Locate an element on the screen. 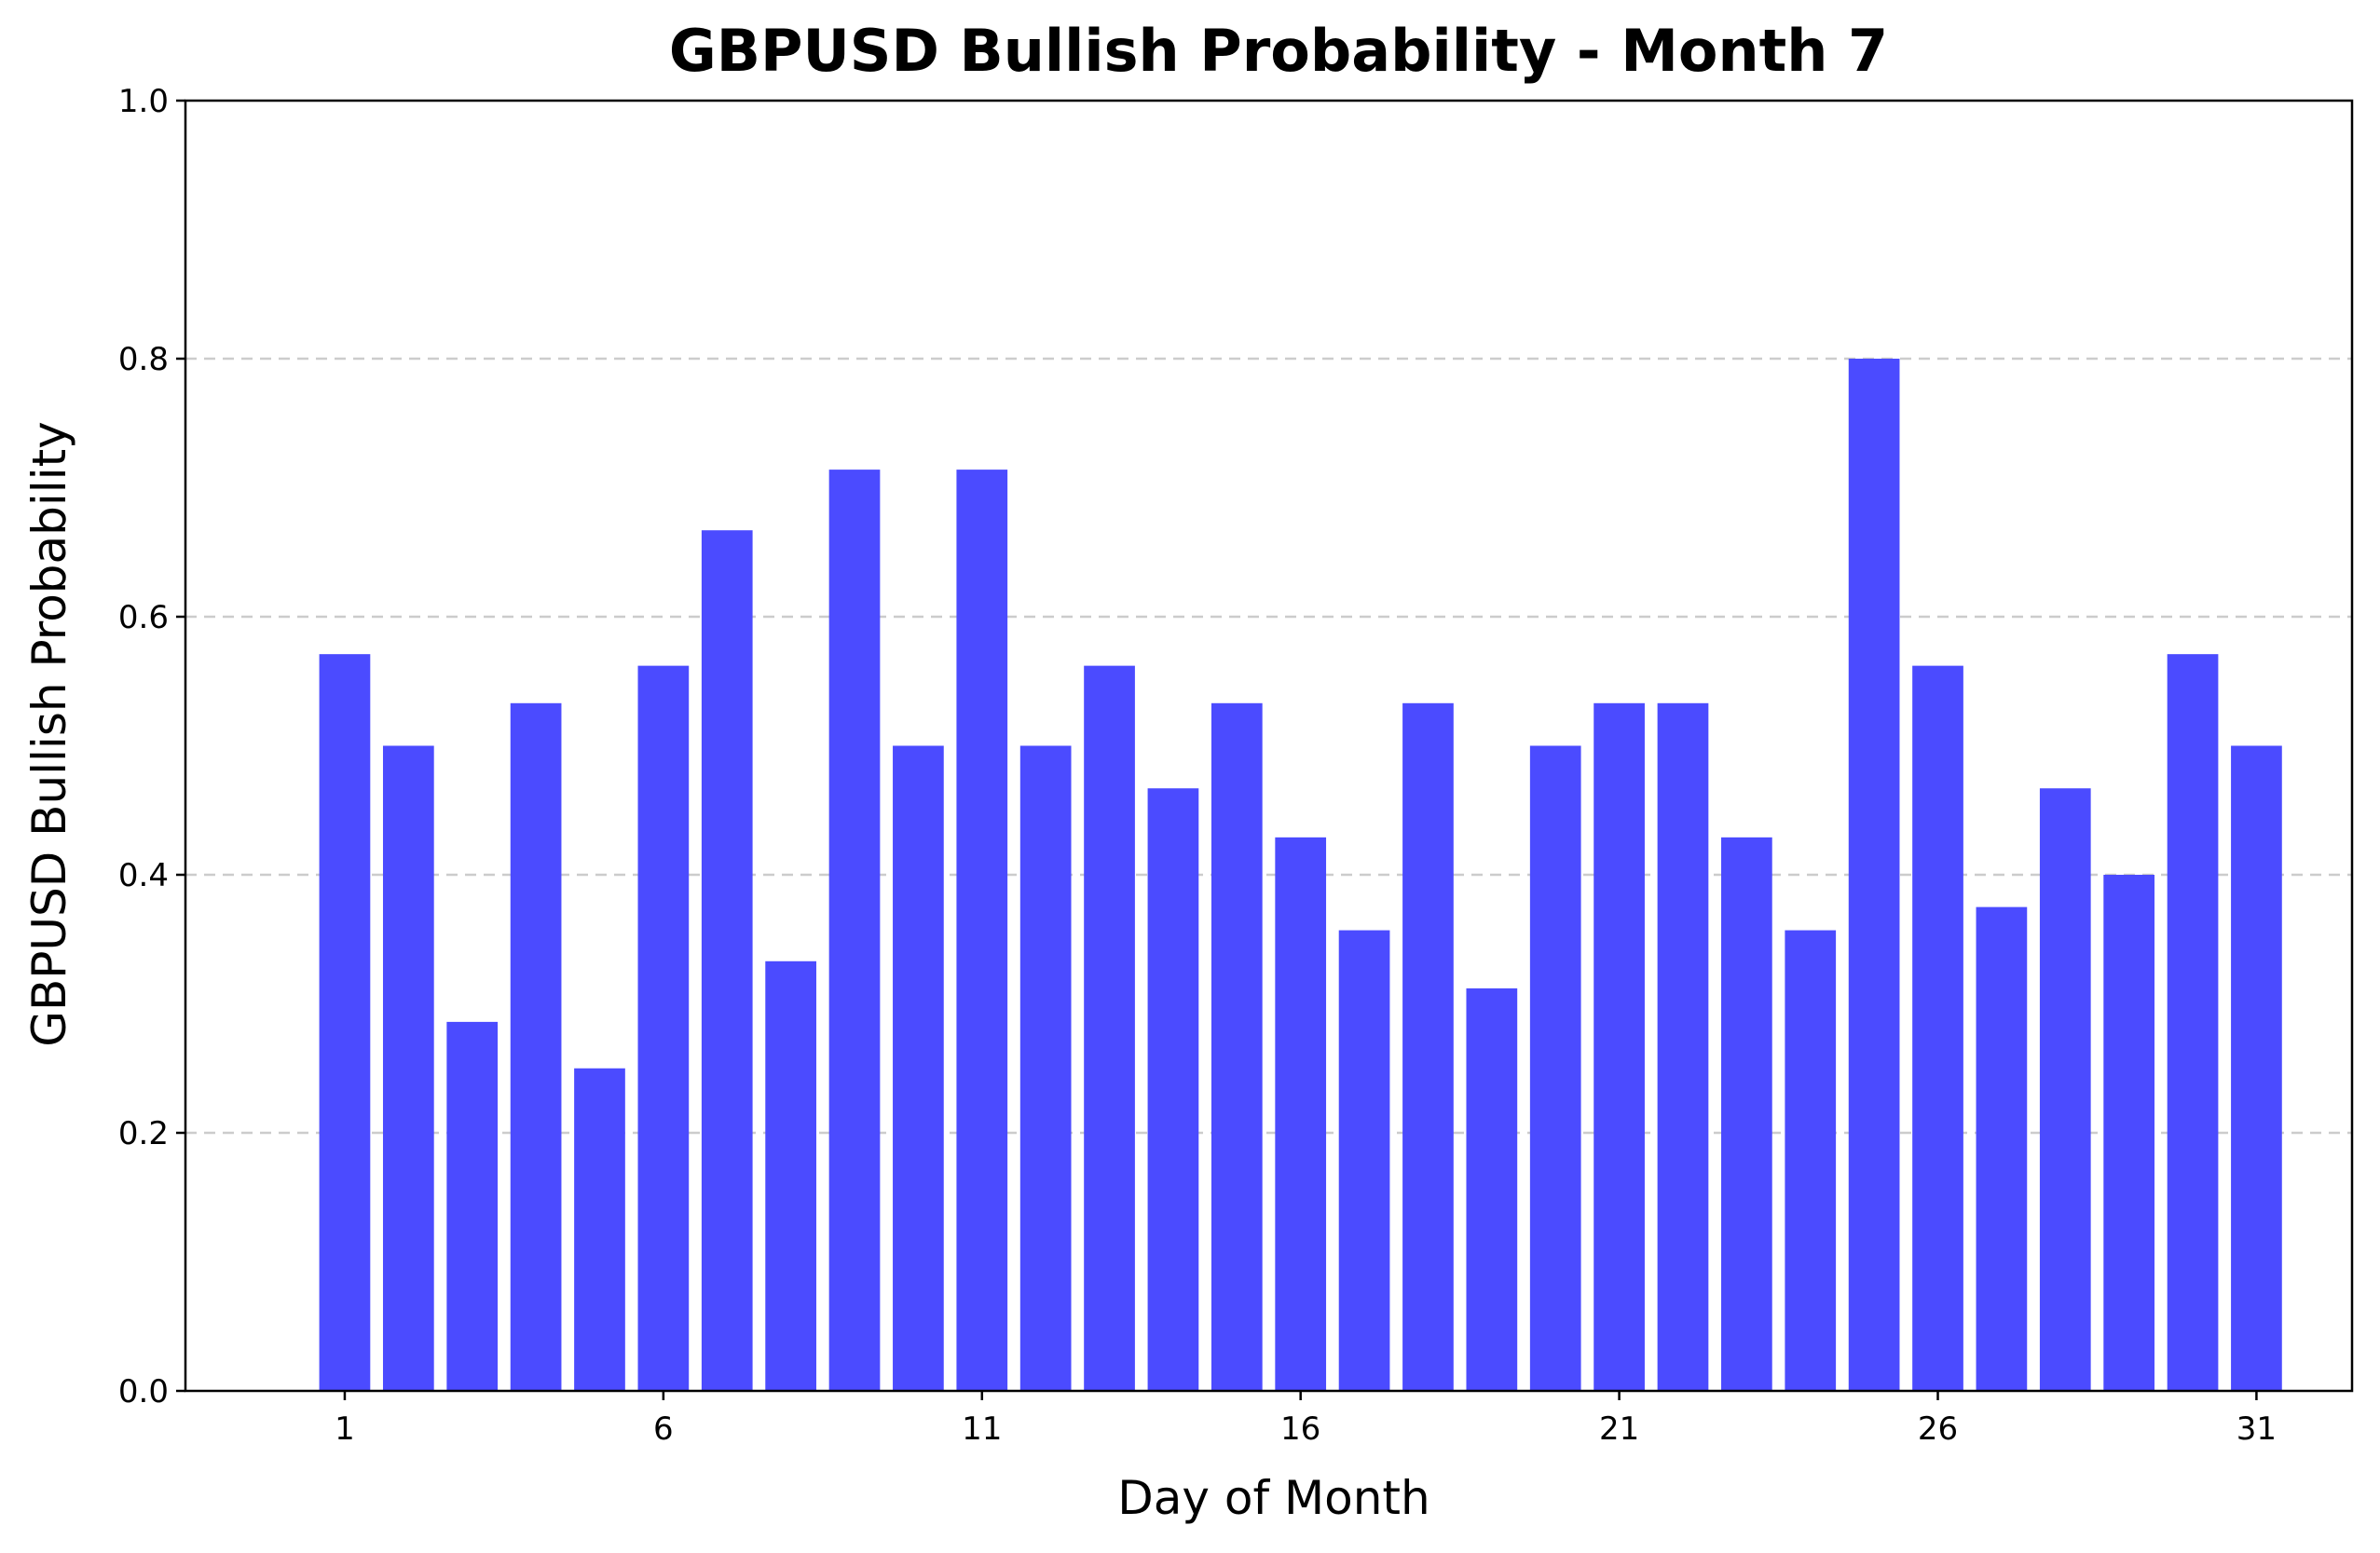 The width and height of the screenshot is (2380, 1553). x-tick-label: 26 is located at coordinates (1938, 1429).